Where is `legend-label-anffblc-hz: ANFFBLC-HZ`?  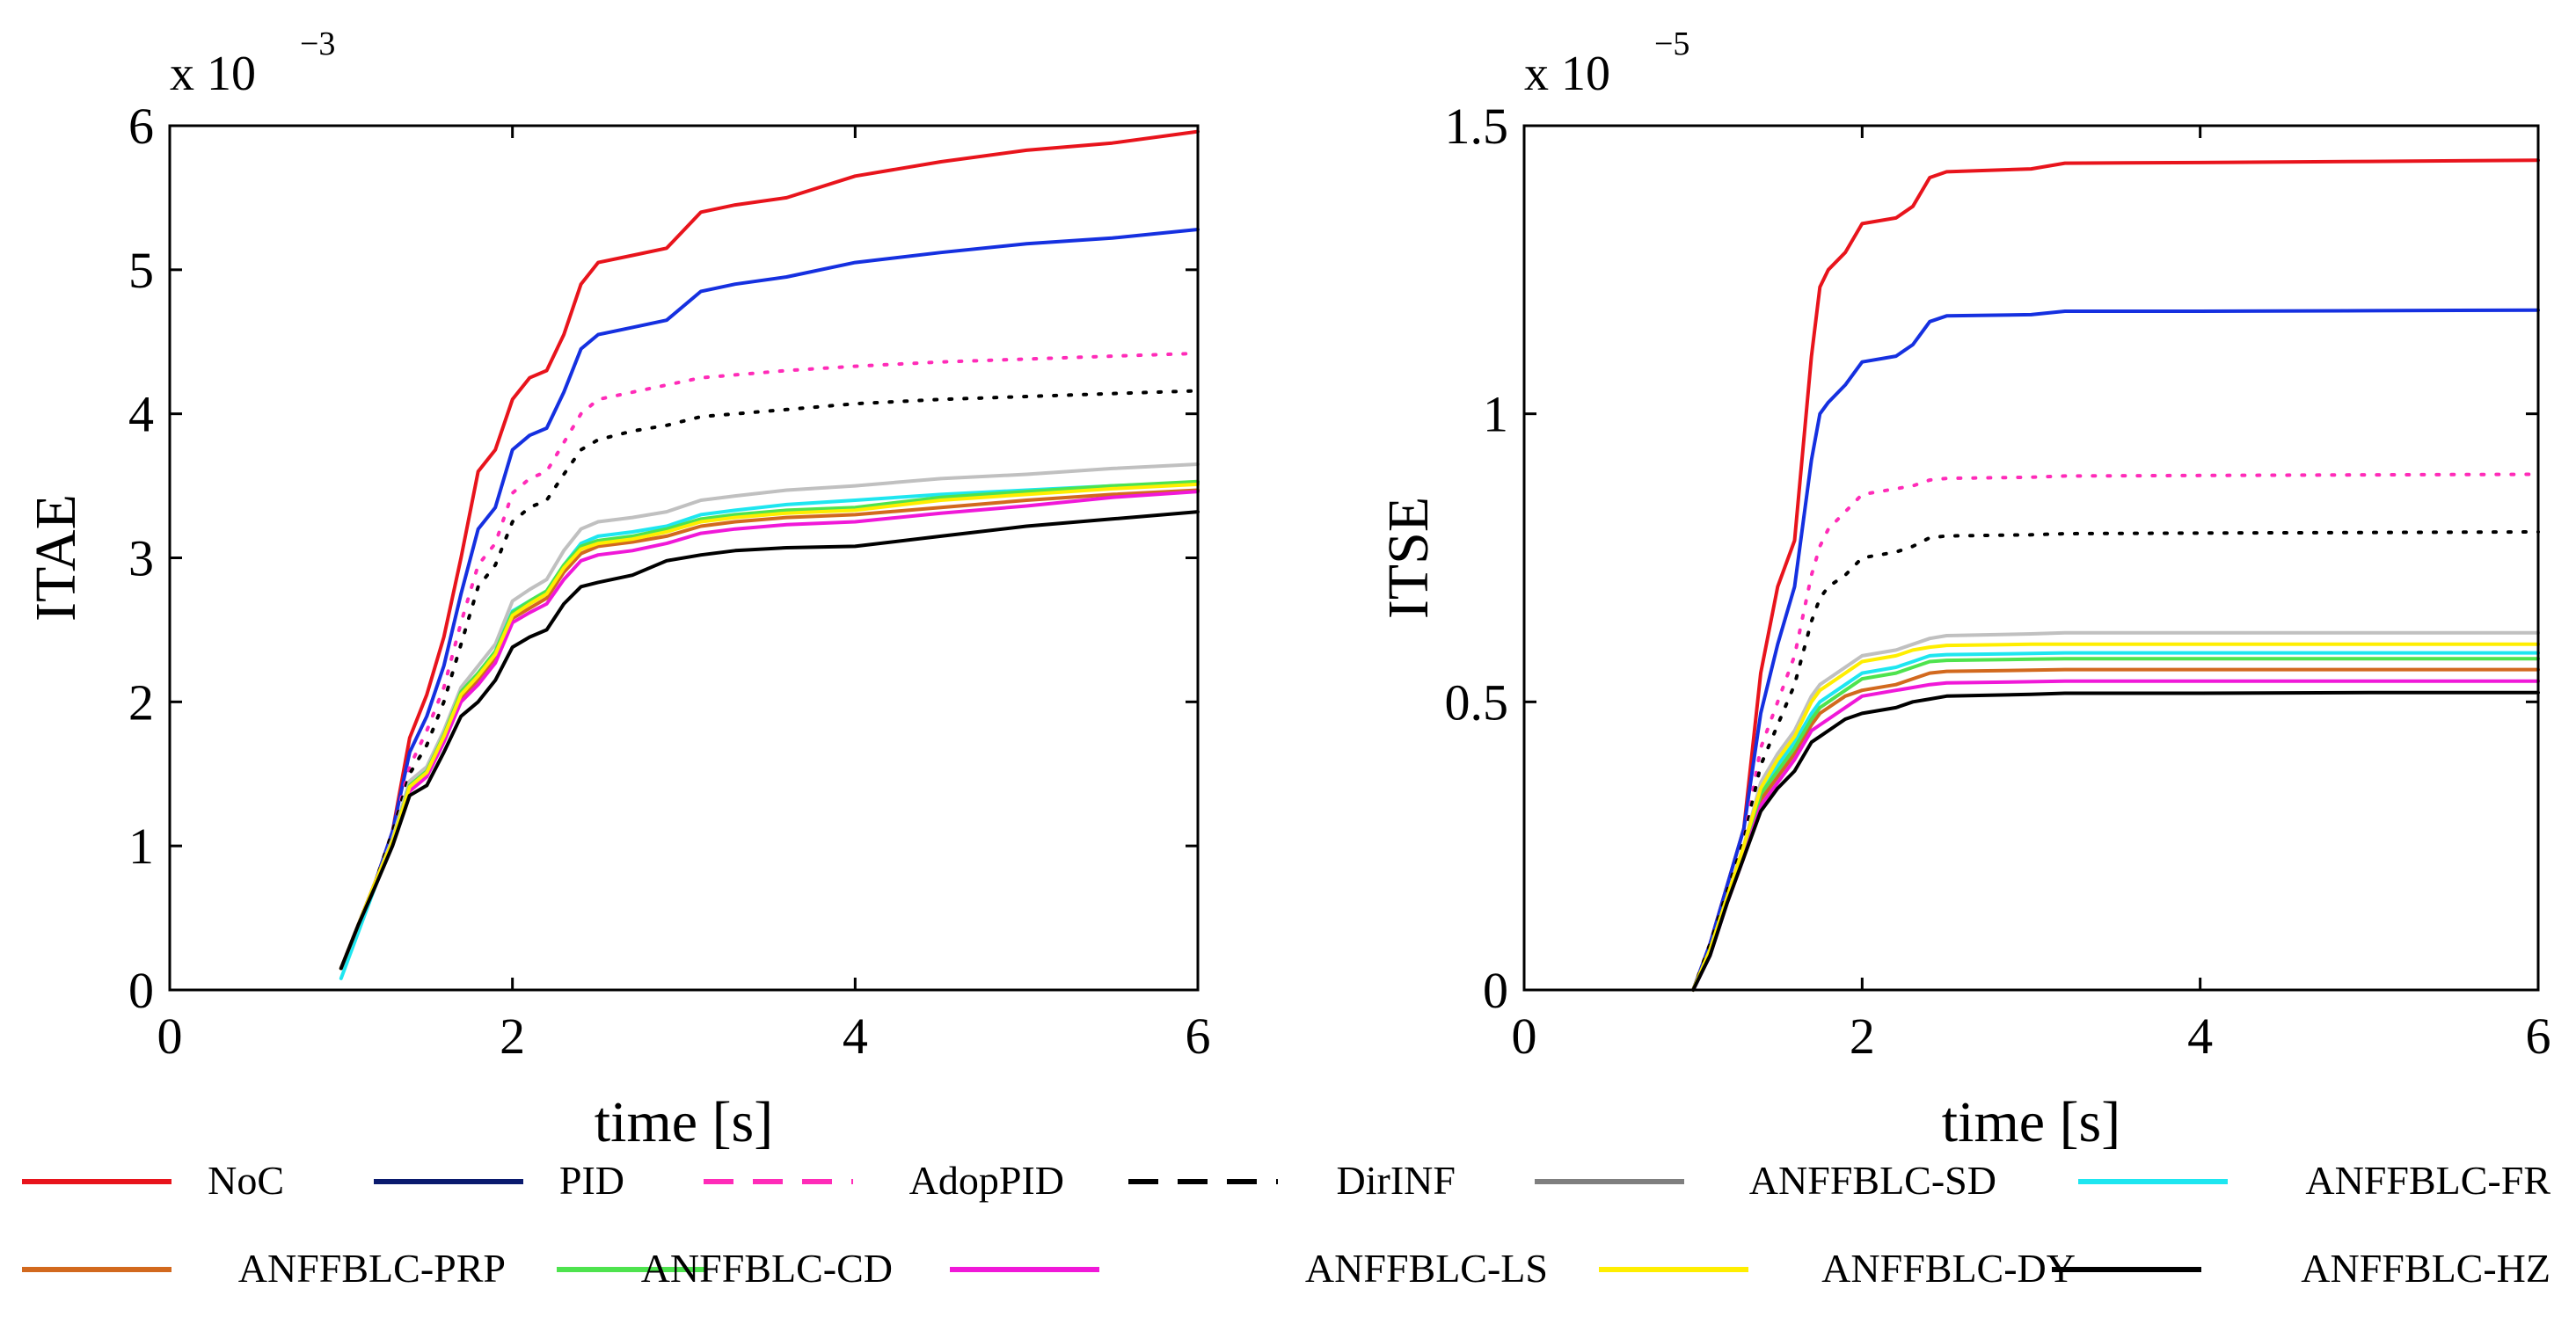 legend-label-anffblc-hz: ANFFBLC-HZ is located at coordinates (2425, 1268).